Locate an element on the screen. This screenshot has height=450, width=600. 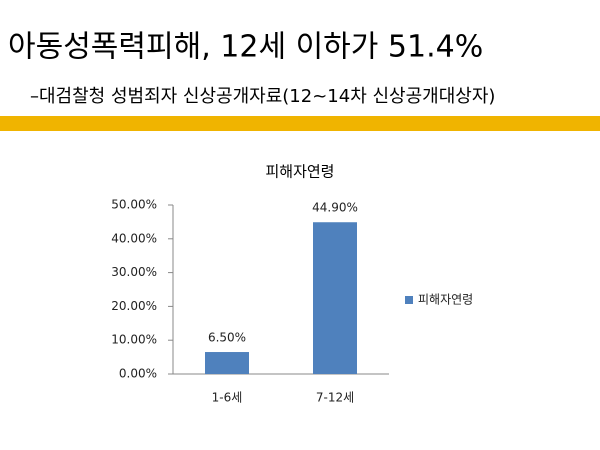
value-label: 6.50% is located at coordinates (227, 338).